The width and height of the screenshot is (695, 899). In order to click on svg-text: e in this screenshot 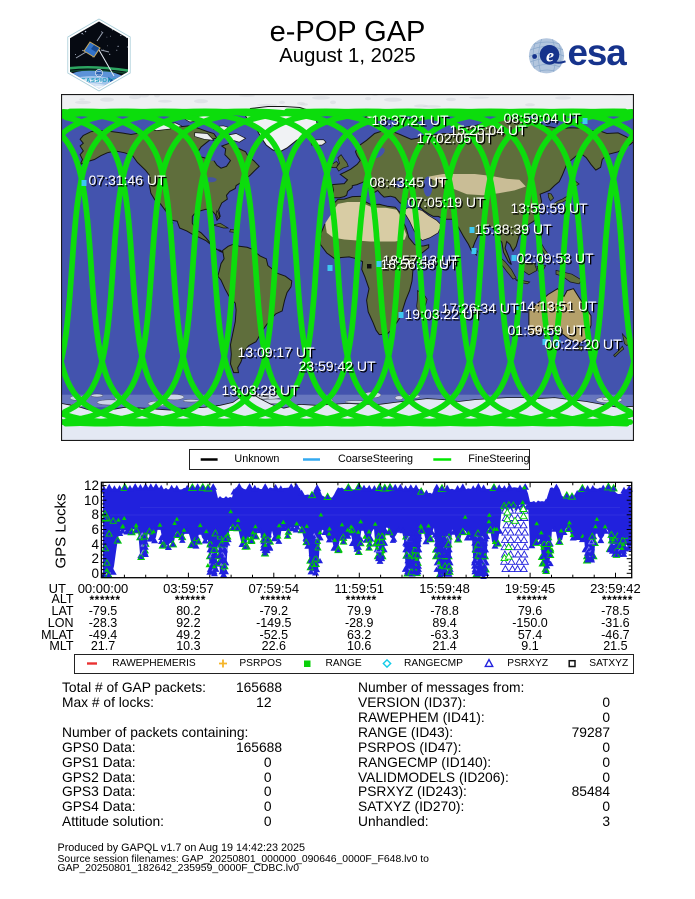, I will do `click(550, 56)`.